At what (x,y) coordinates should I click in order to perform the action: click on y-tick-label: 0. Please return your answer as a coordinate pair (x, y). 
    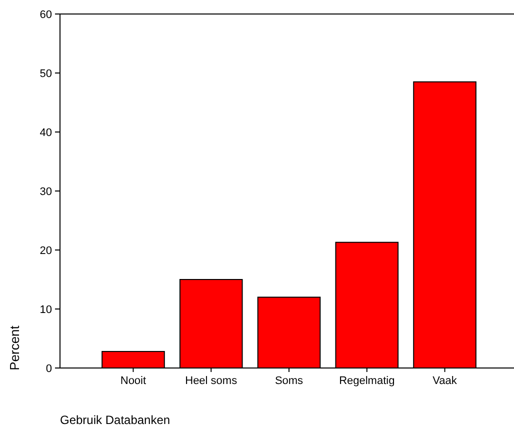
    Looking at the image, I should click on (49, 368).